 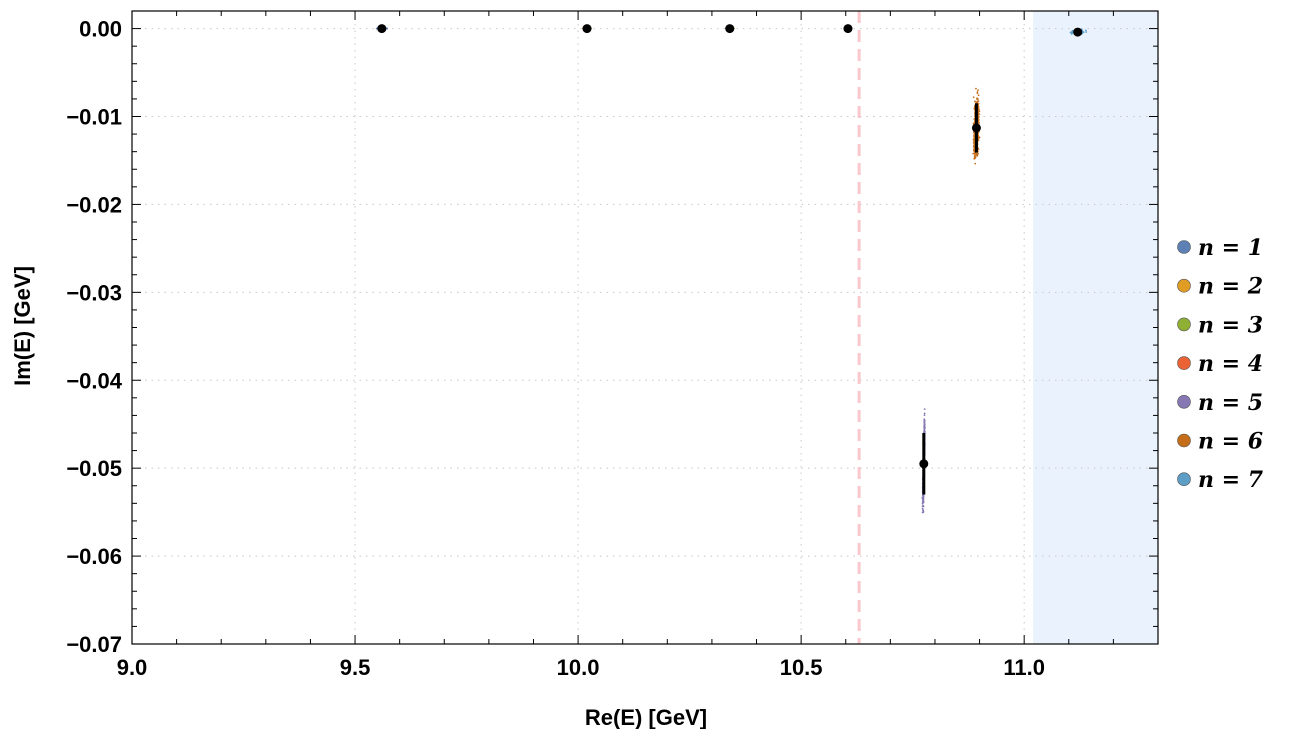 What do you see at coordinates (1230, 403) in the screenshot?
I see `legend-label: n = 5` at bounding box center [1230, 403].